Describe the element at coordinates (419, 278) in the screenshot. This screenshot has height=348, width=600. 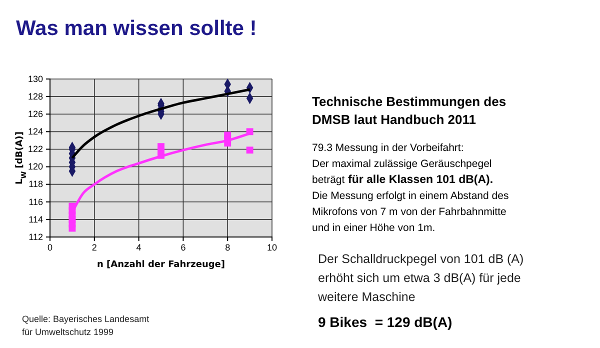
I see `text: erhöht sich um etwa 3 dB(A) für jede` at that location.